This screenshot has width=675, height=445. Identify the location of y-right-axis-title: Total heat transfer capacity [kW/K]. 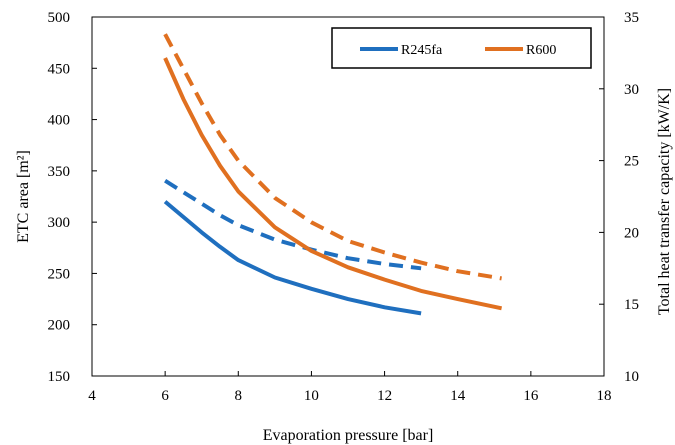
(664, 201).